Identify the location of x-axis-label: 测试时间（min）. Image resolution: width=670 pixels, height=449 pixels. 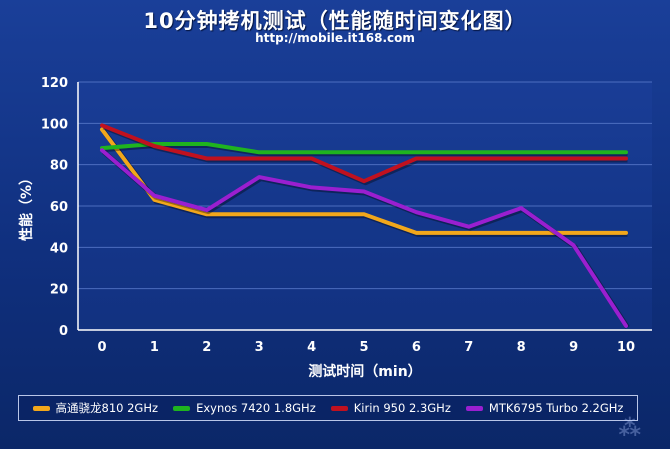
(364, 371).